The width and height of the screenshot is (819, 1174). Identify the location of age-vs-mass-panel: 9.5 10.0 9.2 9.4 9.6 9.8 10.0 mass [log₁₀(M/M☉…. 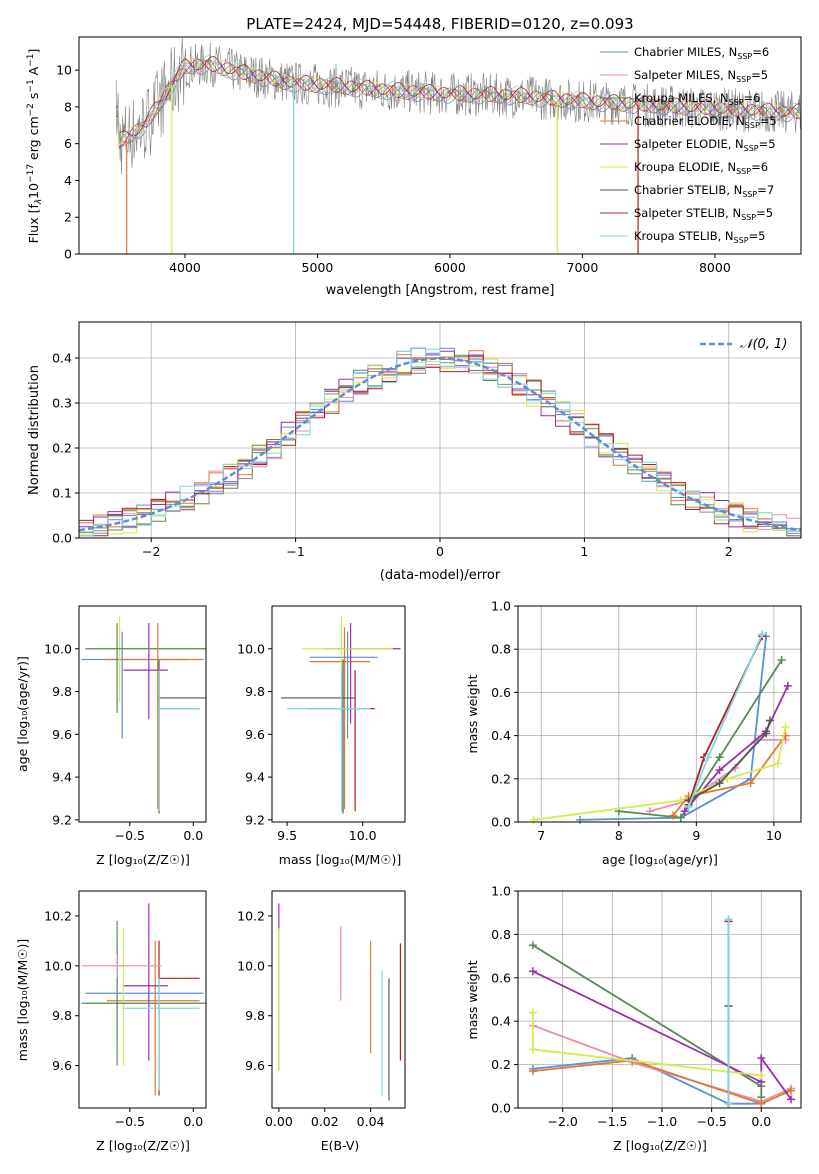
(321, 736).